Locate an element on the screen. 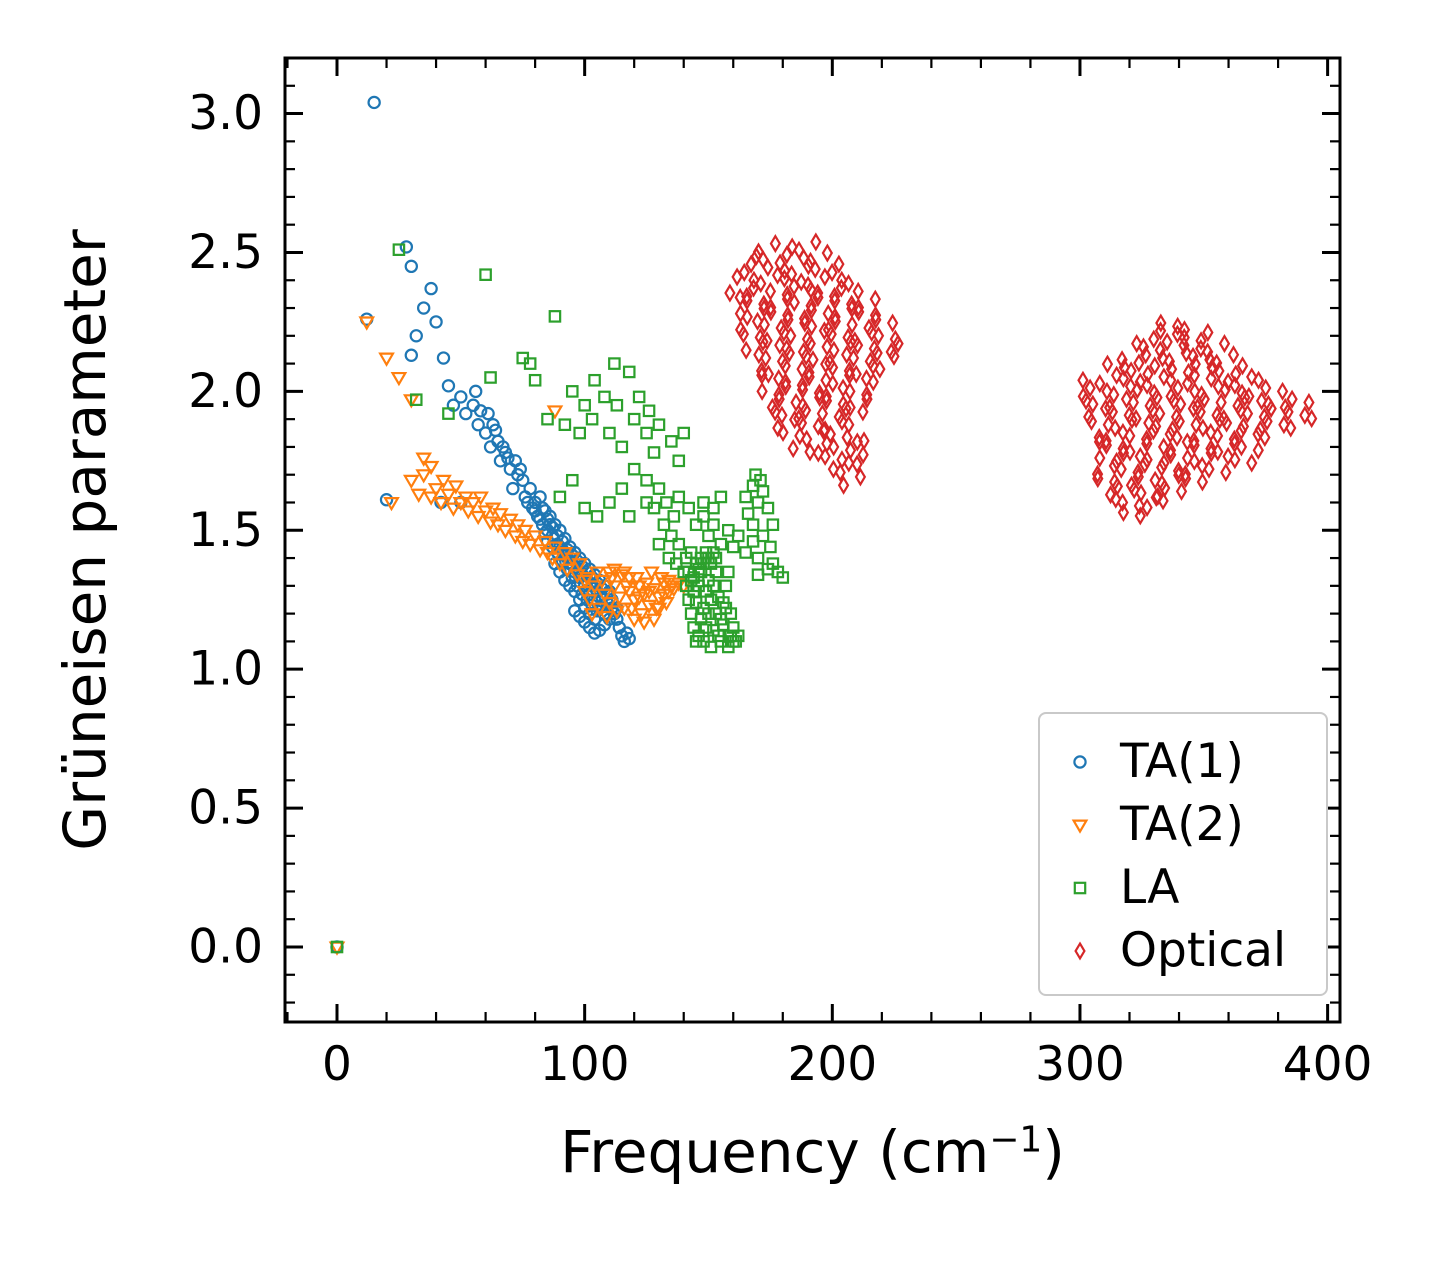 This screenshot has height=1264, width=1442. legend-entry-la: LA is located at coordinates (1183, 887).